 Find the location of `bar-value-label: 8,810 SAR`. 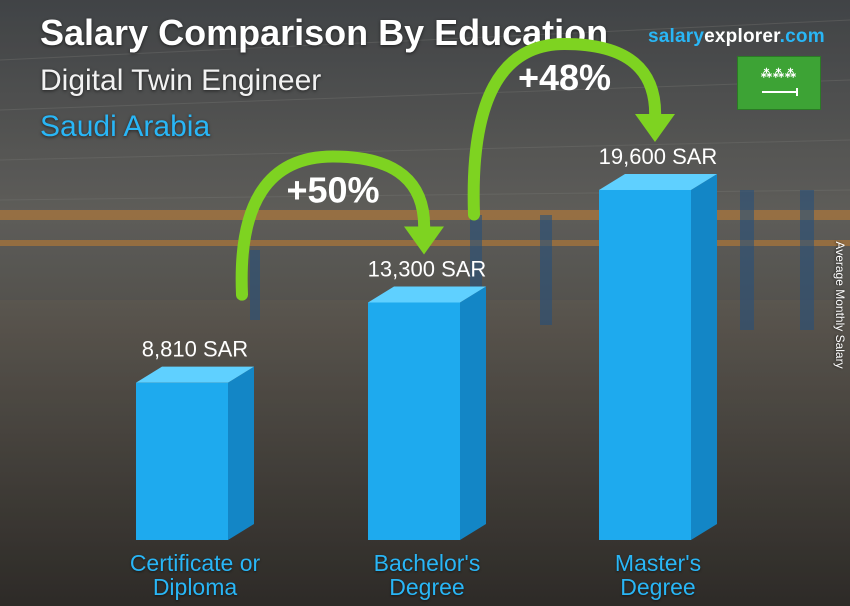

bar-value-label: 8,810 SAR is located at coordinates (195, 349).